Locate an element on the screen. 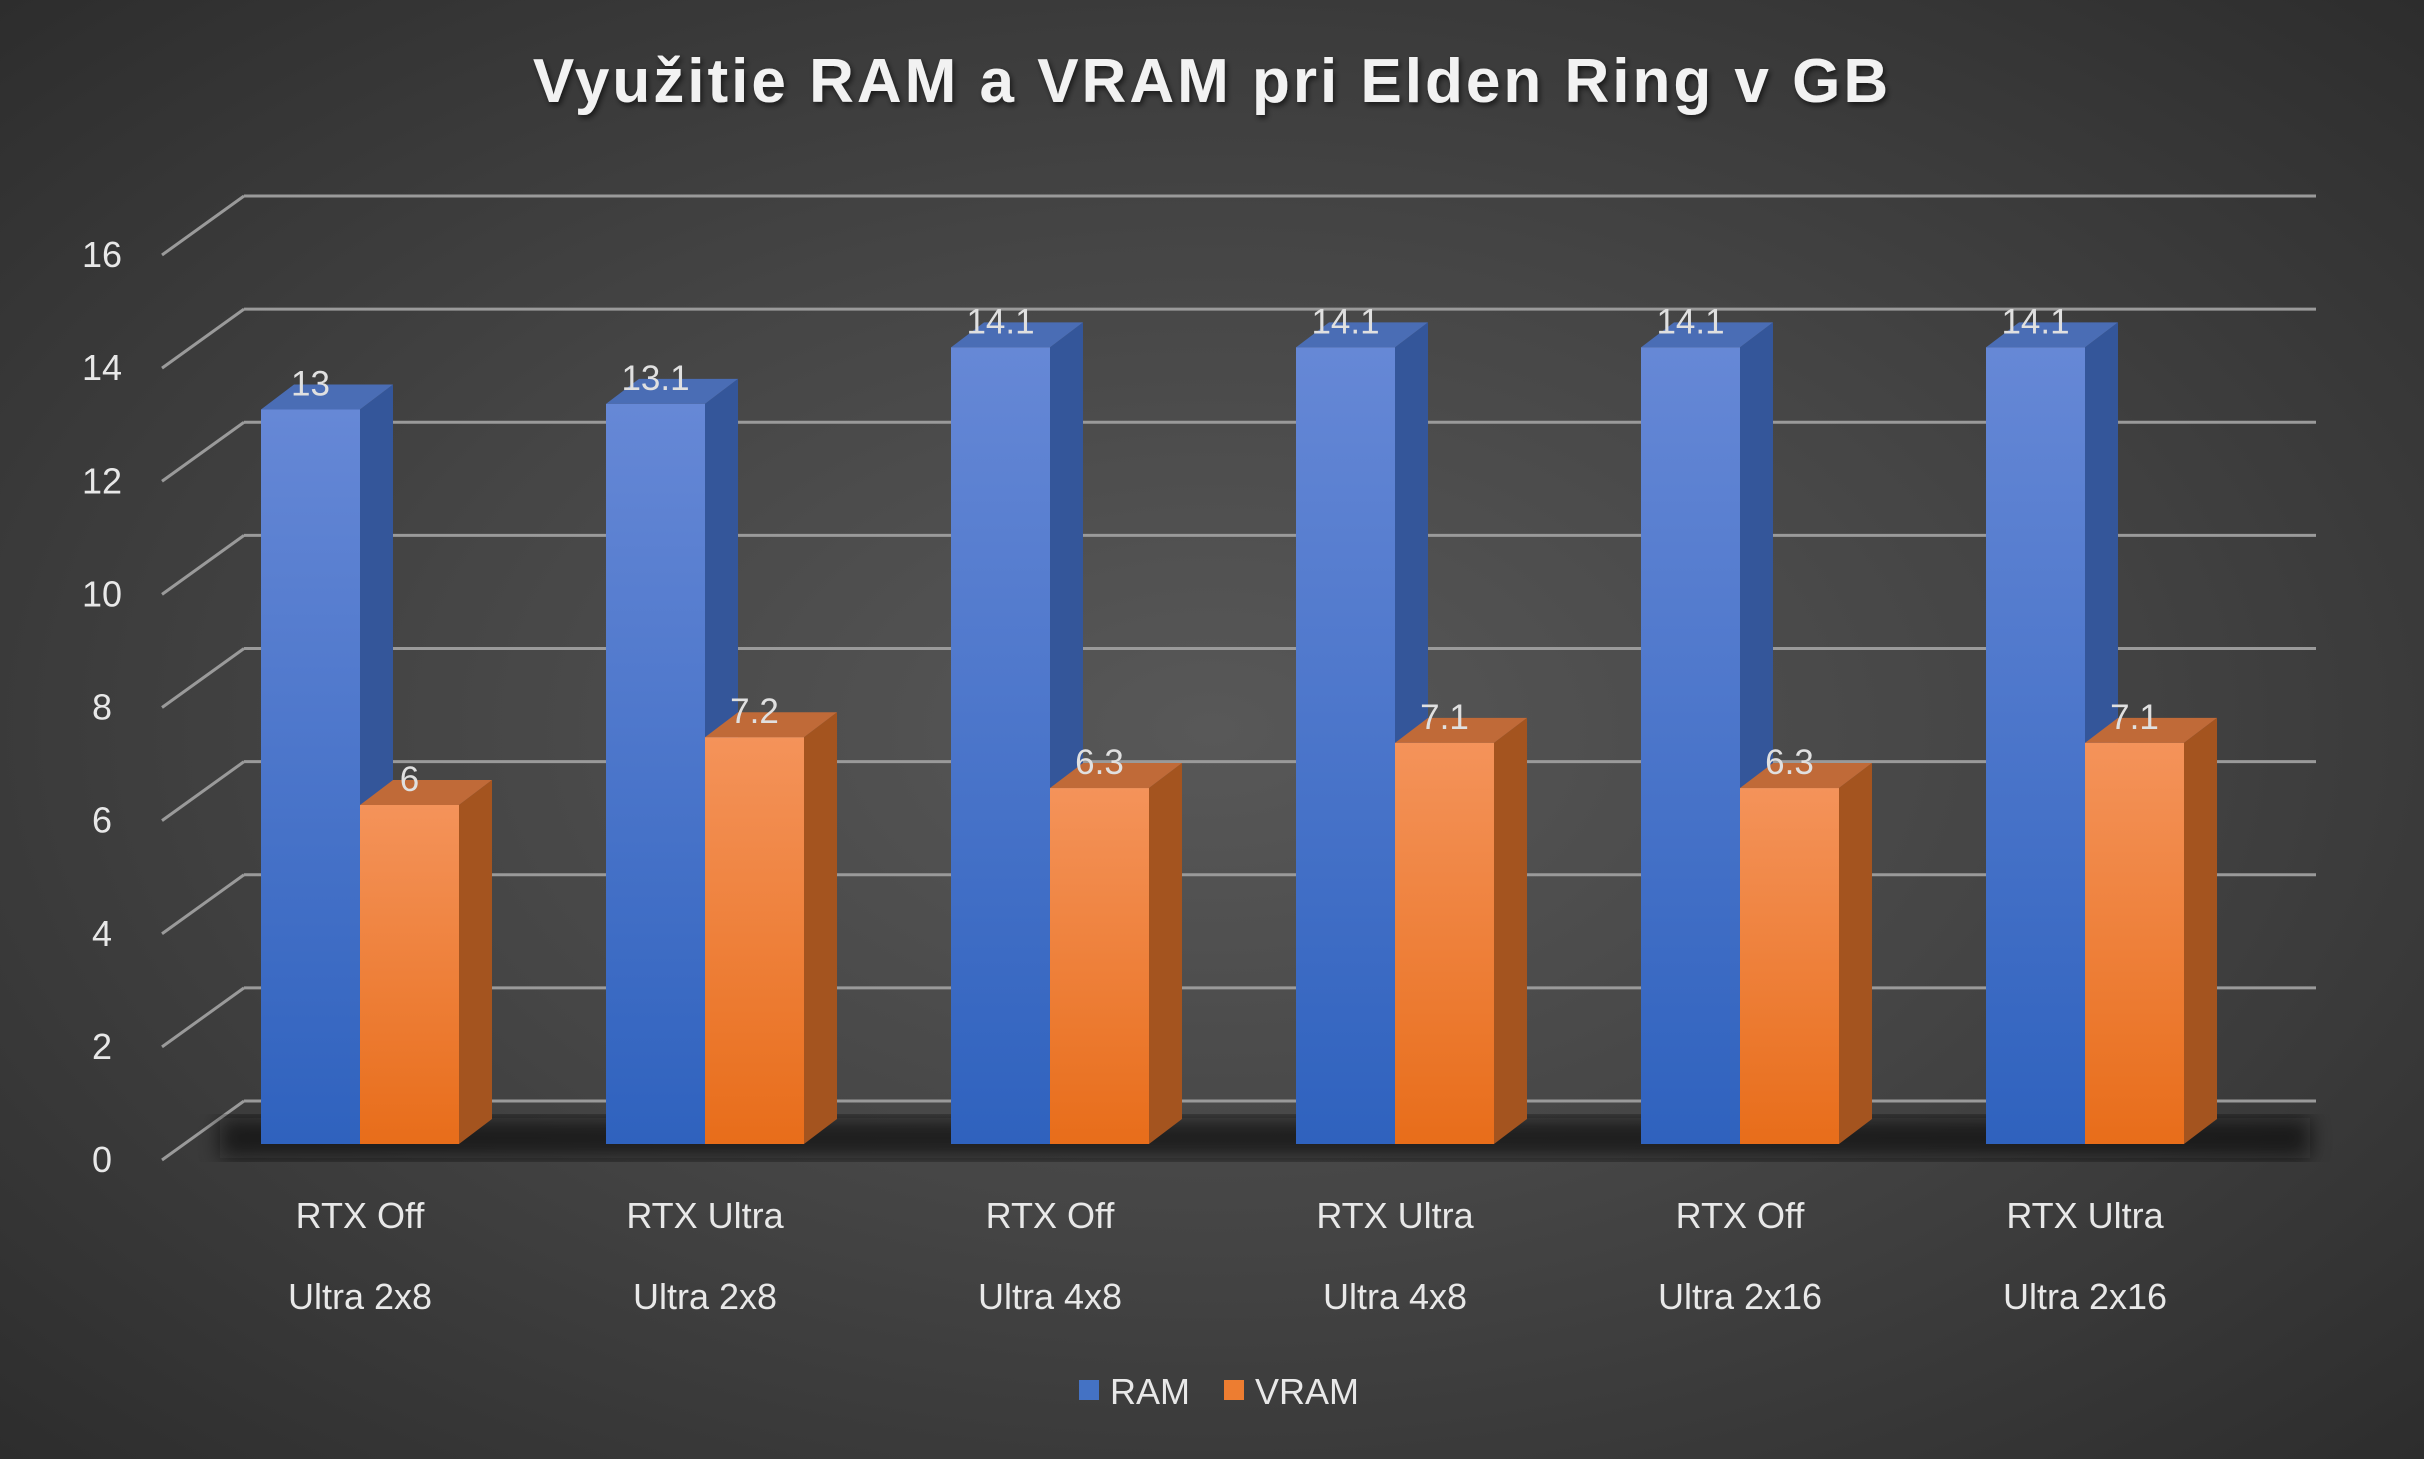 Image resolution: width=2424 pixels, height=1459 pixels. floor-shadow is located at coordinates (1265, 1138).